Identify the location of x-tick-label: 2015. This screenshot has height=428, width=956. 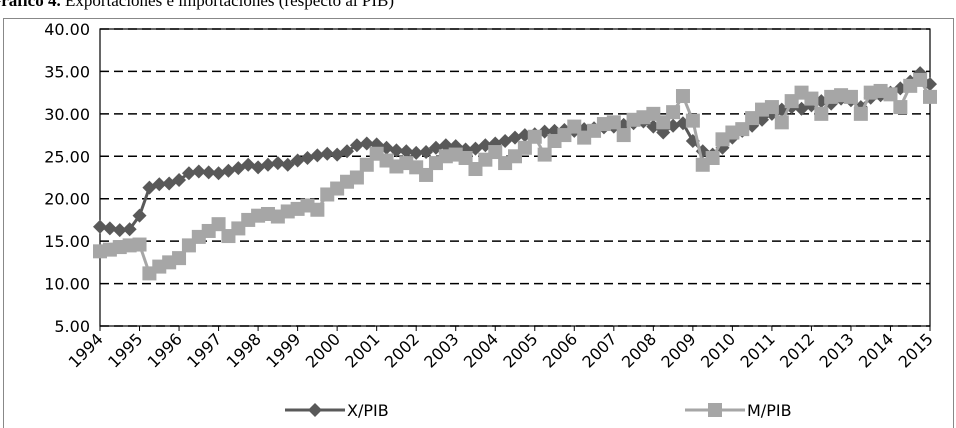
(916, 350).